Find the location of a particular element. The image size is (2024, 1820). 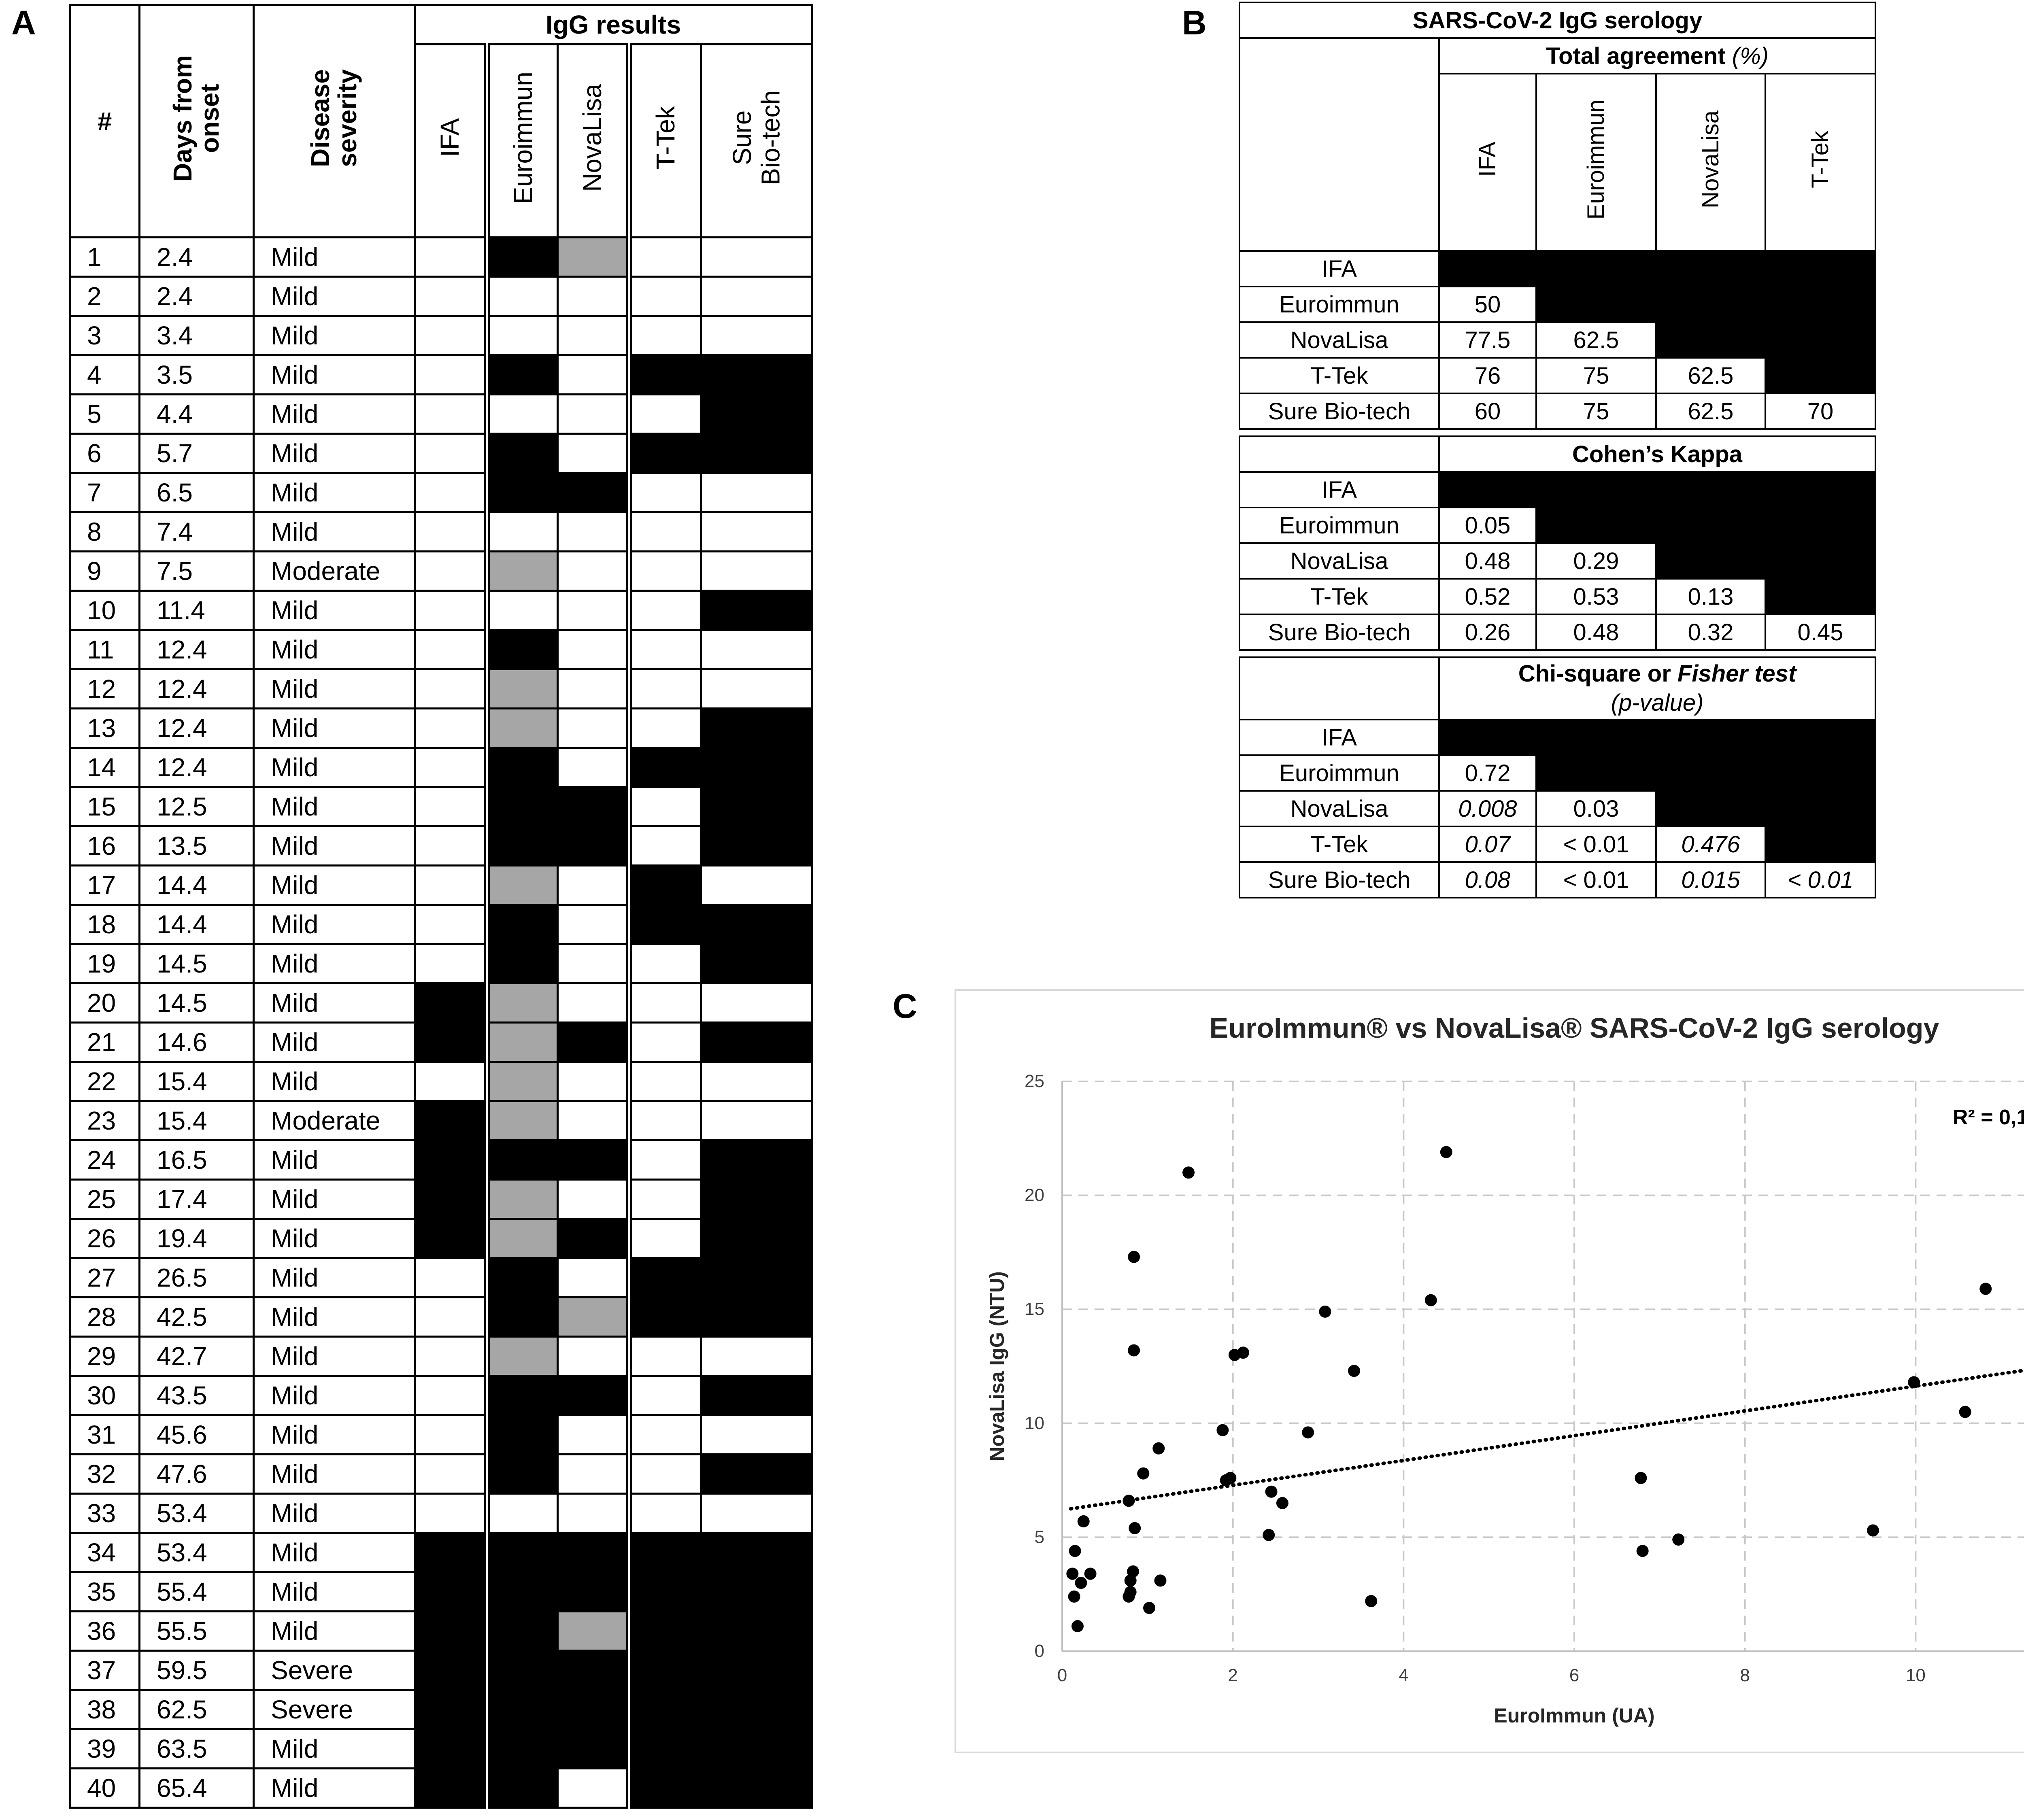

value-cell: 0.08 is located at coordinates (1487, 880).